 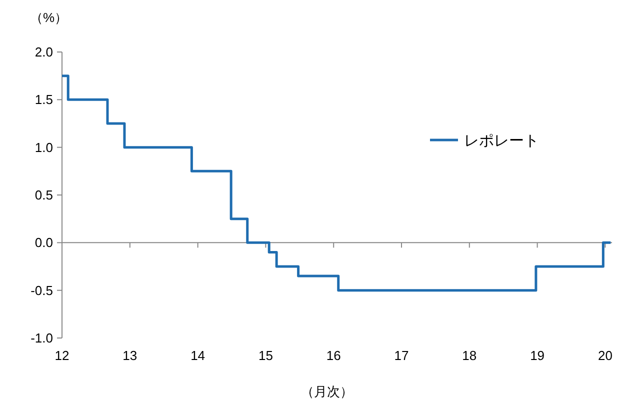 What do you see at coordinates (43, 147) in the screenshot?
I see `y-tick-label: 1.0` at bounding box center [43, 147].